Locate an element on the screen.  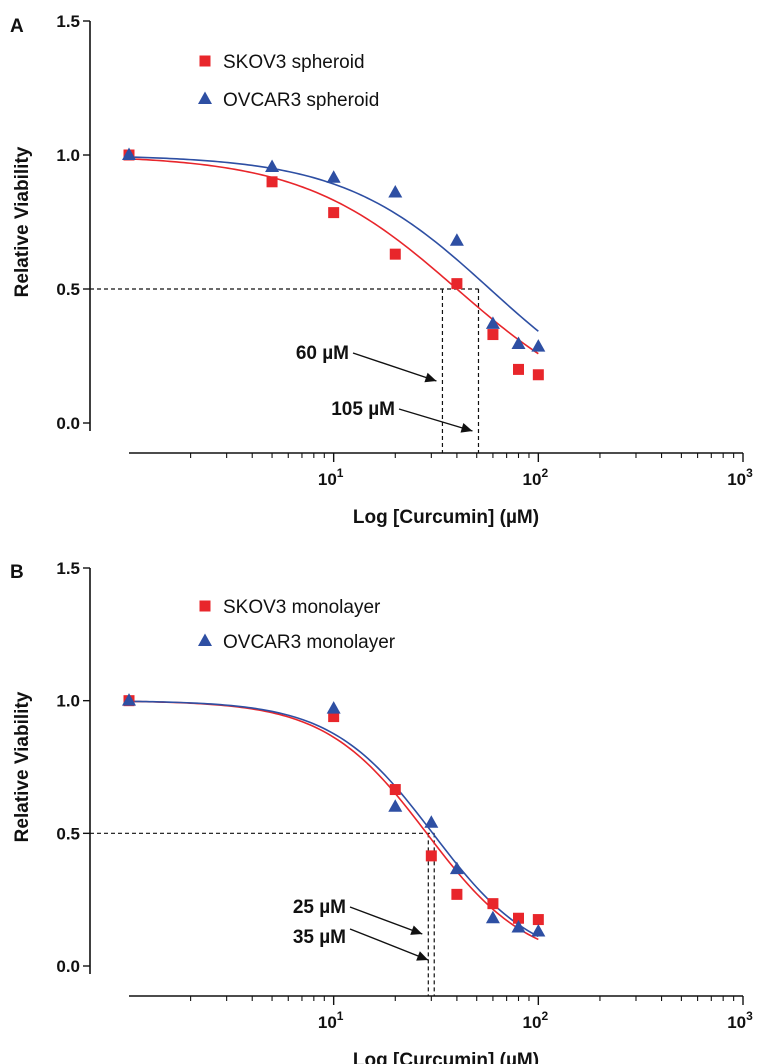
annotation-label: 105 µM is located at coordinates (363, 409).